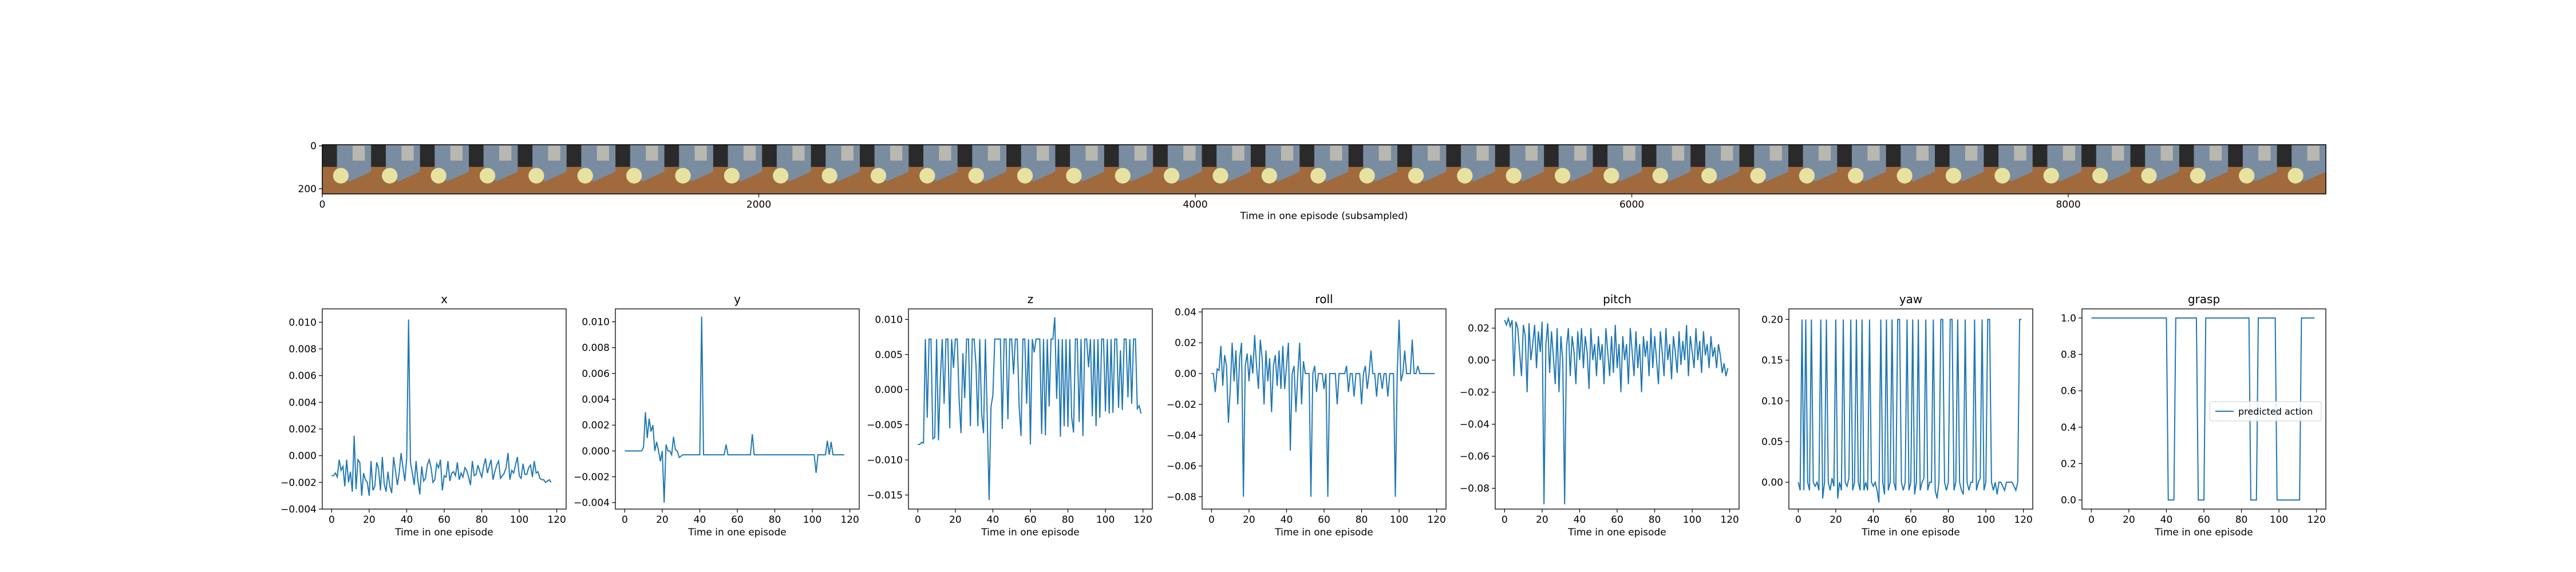 The height and width of the screenshot is (572, 2576). Describe the element at coordinates (1031, 299) in the screenshot. I see `subplot-title: z` at that location.